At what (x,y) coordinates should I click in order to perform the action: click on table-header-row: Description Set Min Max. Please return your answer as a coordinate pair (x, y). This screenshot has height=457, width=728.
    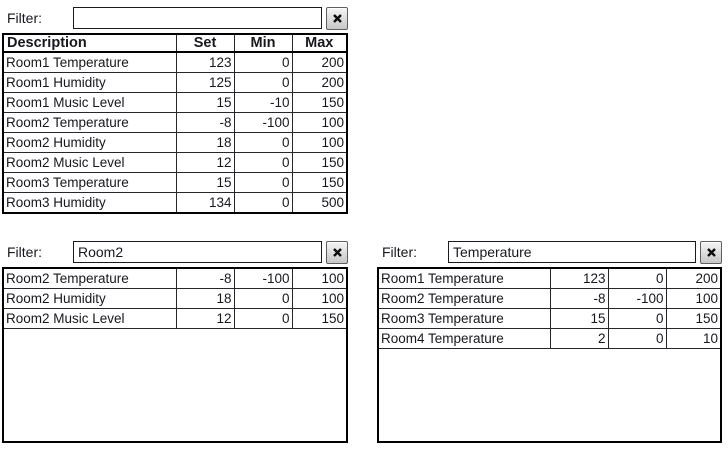
    Looking at the image, I should click on (175, 44).